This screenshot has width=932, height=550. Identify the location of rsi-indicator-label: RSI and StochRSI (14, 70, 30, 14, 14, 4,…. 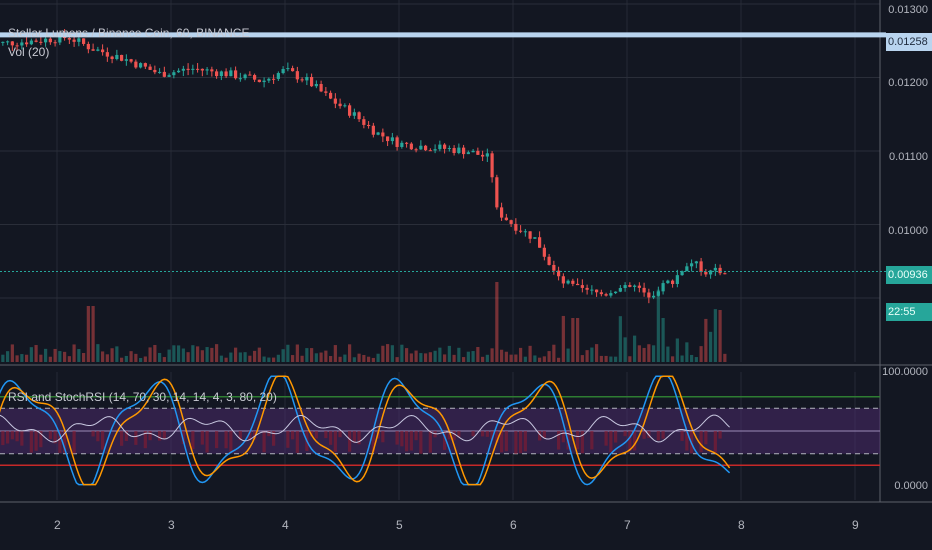
(142, 397).